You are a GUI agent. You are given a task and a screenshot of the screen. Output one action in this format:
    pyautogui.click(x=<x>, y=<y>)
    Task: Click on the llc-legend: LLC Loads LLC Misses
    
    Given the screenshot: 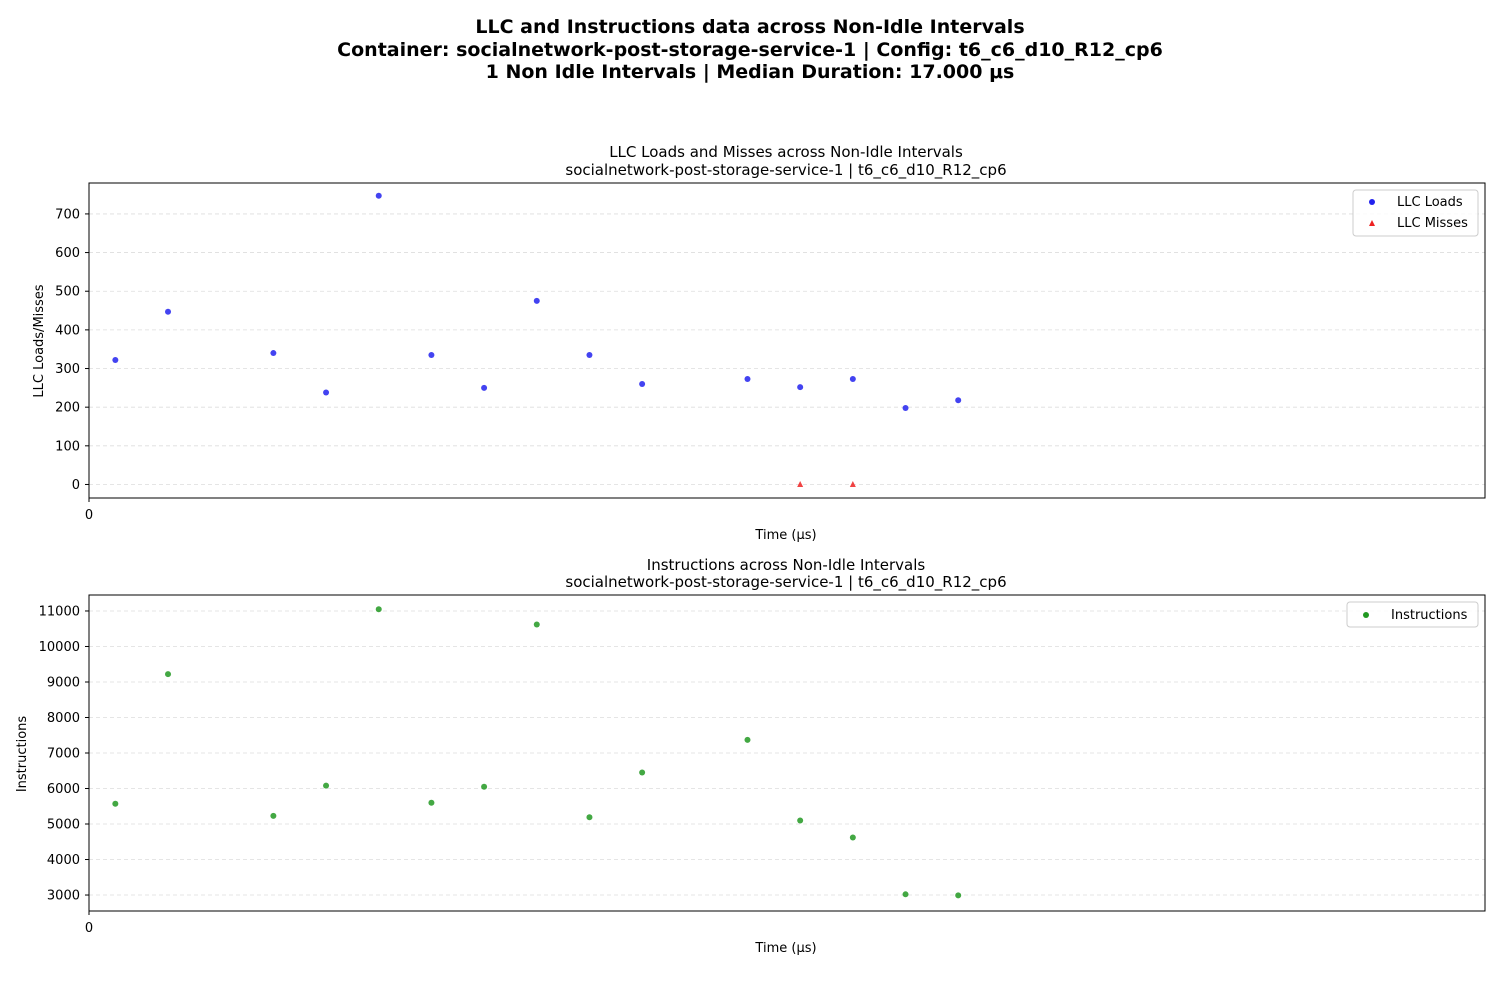 What is the action you would take?
    pyautogui.click(x=1415, y=213)
    